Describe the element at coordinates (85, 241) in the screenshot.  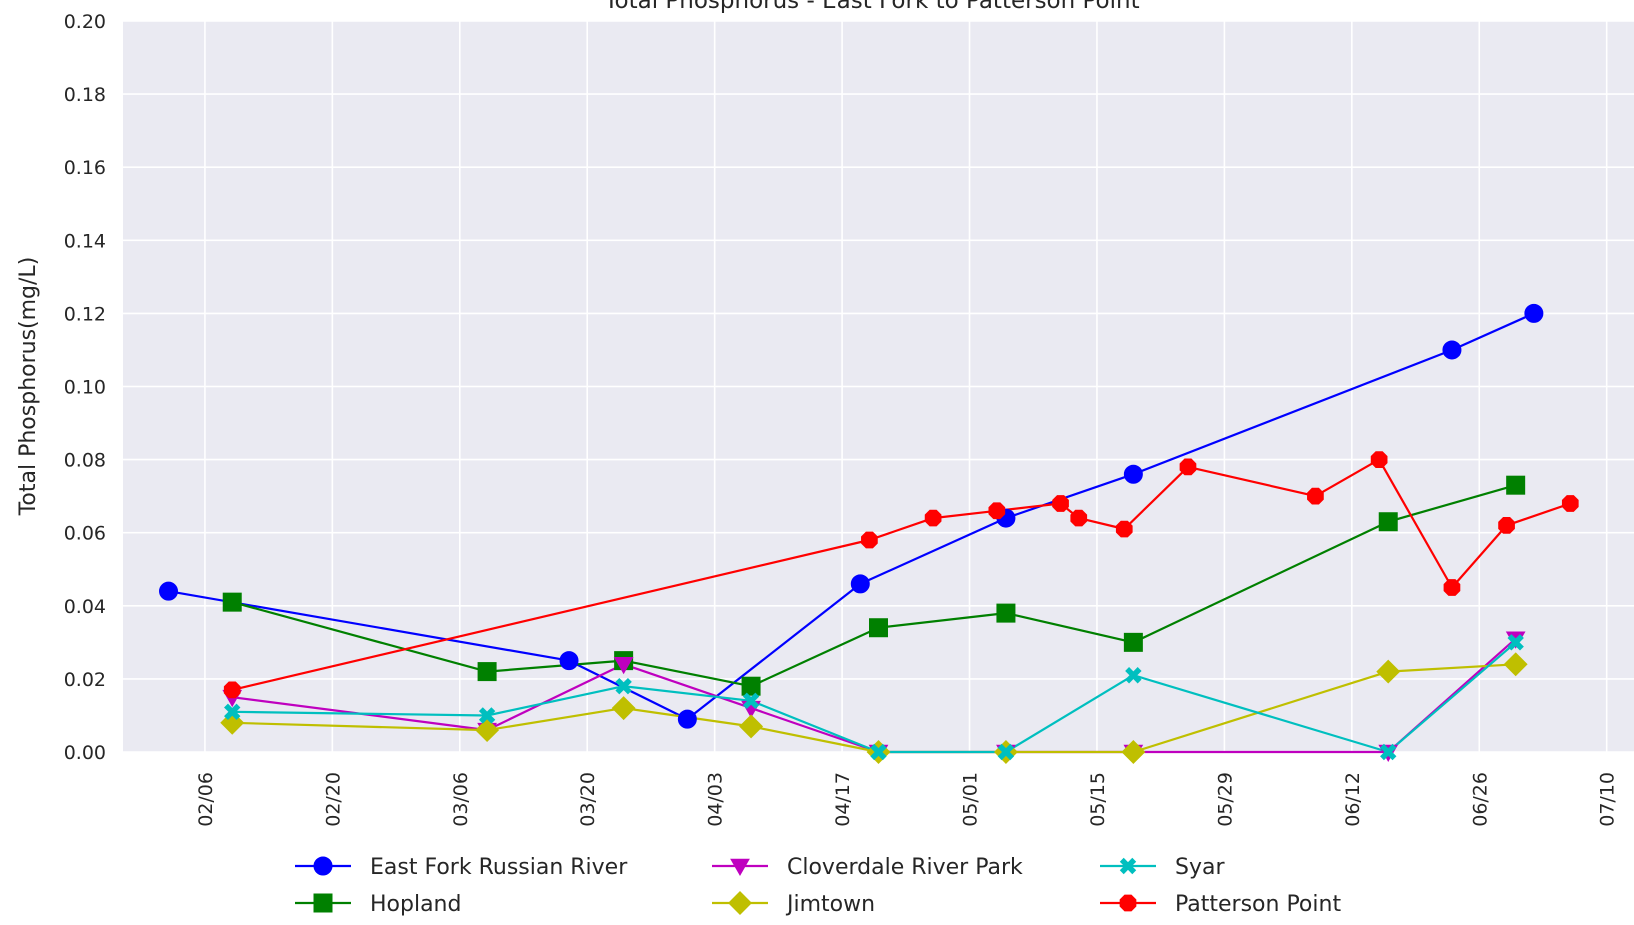
I see `y-tick-label: 0.14` at that location.